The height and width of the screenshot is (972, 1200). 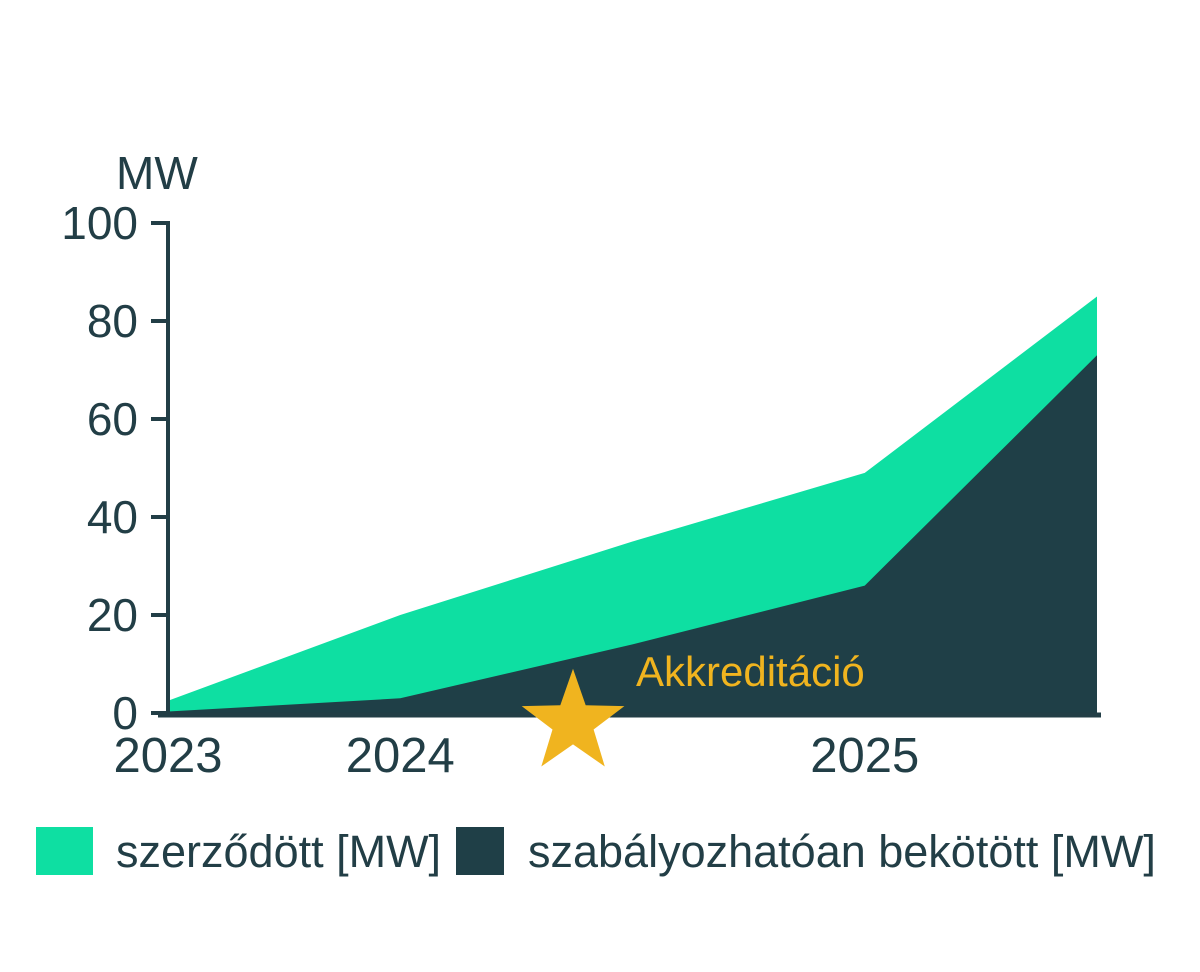 I want to click on y-axis-title: MW, so click(x=157, y=173).